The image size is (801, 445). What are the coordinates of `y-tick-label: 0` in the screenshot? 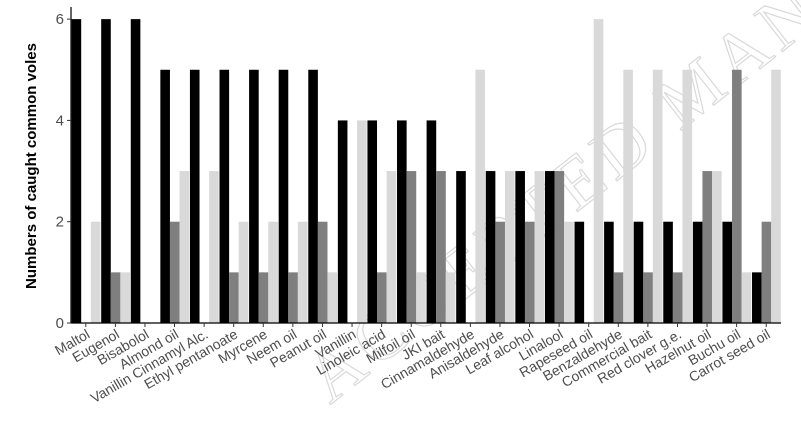 It's located at (60, 323).